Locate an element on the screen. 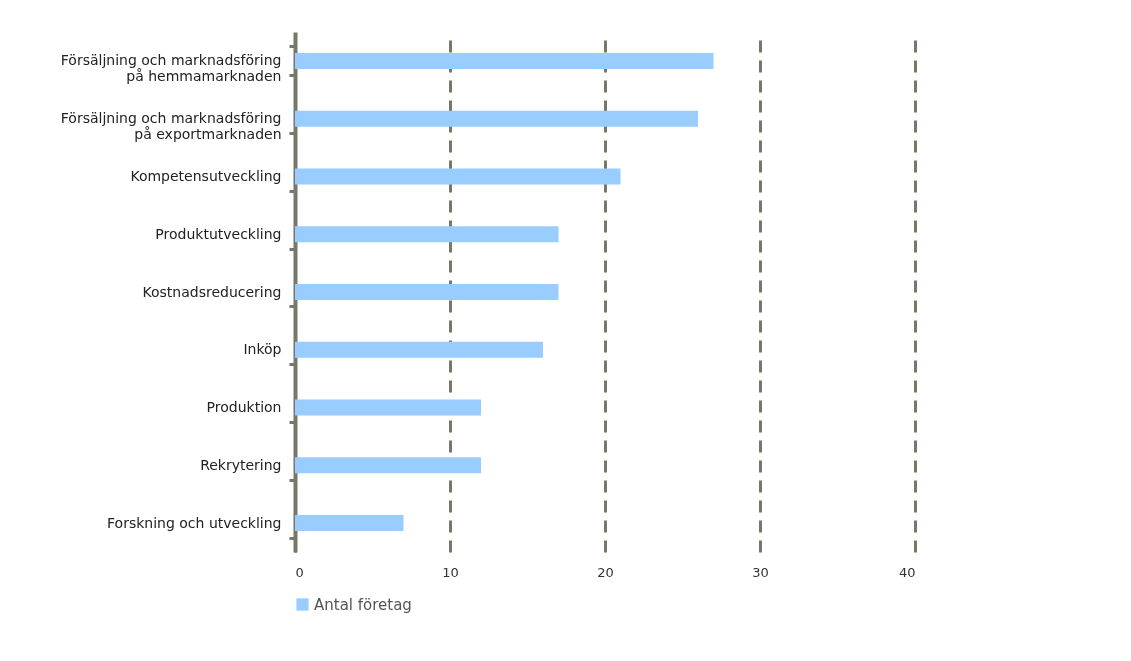 The height and width of the screenshot is (661, 1131). y-tick-label: Produktutveckling is located at coordinates (218, 233).